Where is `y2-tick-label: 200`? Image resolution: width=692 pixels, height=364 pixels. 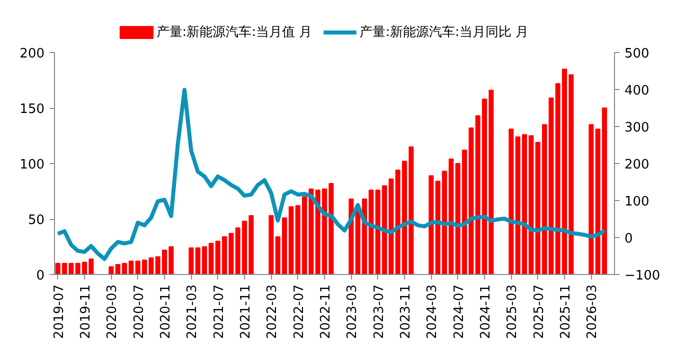
y2-tick-label: 200 is located at coordinates (637, 165).